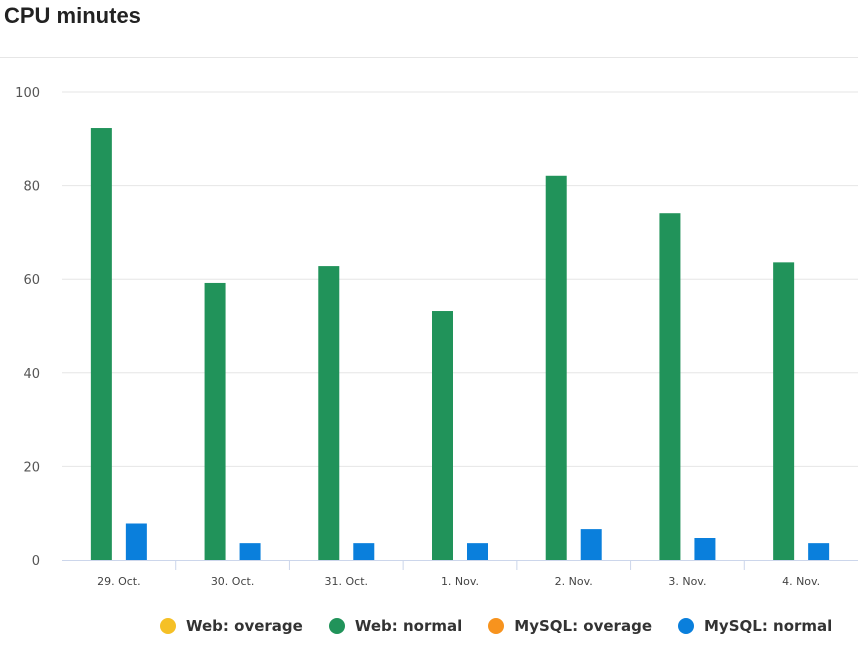  I want to click on legend-item: Web: normal, so click(395, 626).